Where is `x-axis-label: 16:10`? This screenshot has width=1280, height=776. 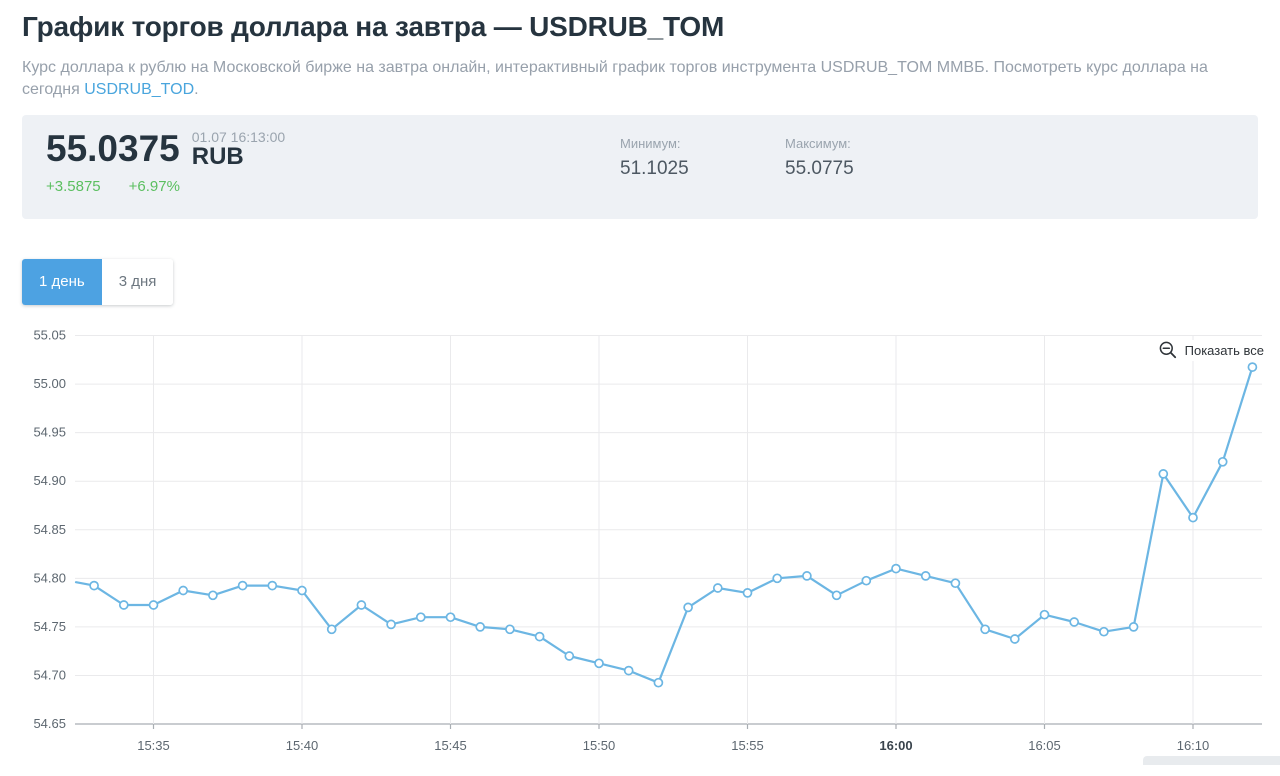 x-axis-label: 16:10 is located at coordinates (1193, 745).